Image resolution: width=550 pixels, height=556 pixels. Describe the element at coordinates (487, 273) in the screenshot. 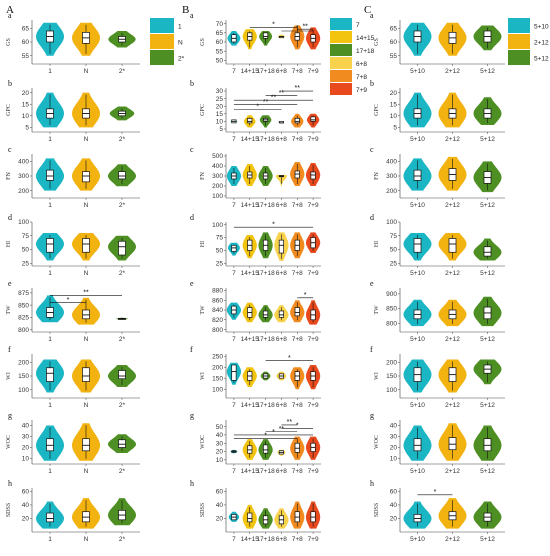

I see `x-tick-label-C-d-2: 5+12` at that location.